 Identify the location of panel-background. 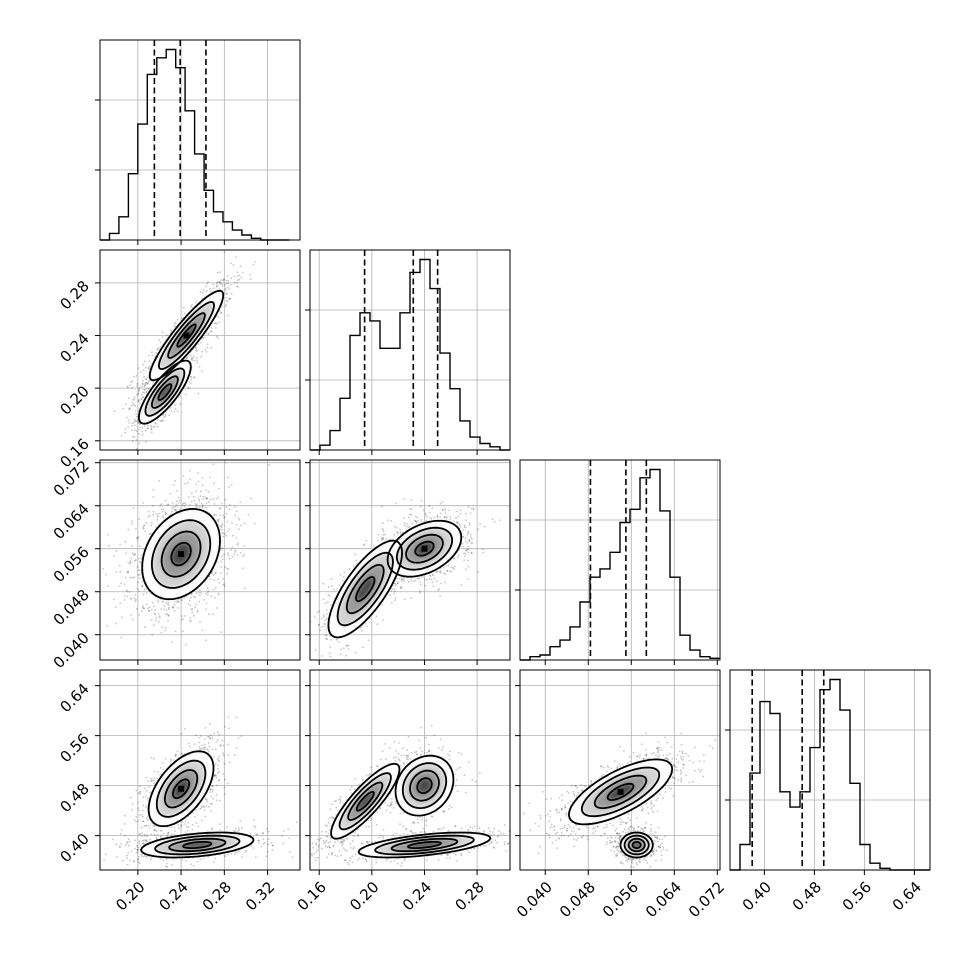
(830, 770).